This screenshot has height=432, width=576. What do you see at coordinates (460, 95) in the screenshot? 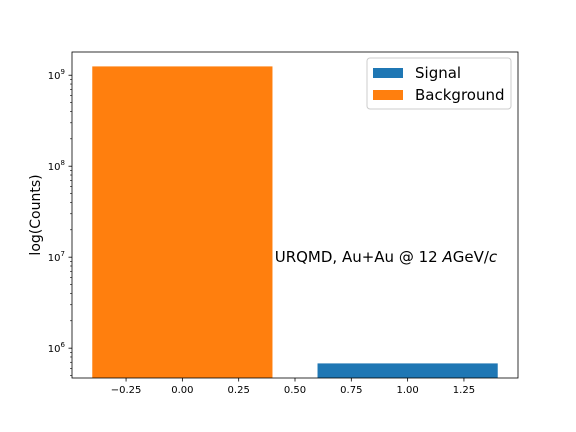
I see `legend-label-background: Background` at bounding box center [460, 95].